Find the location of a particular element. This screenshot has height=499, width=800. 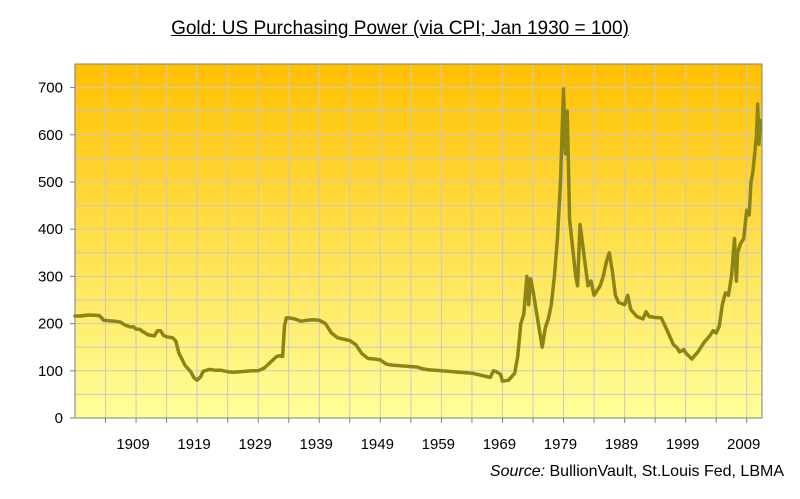

y-tick-label: 0 is located at coordinates (59, 418).